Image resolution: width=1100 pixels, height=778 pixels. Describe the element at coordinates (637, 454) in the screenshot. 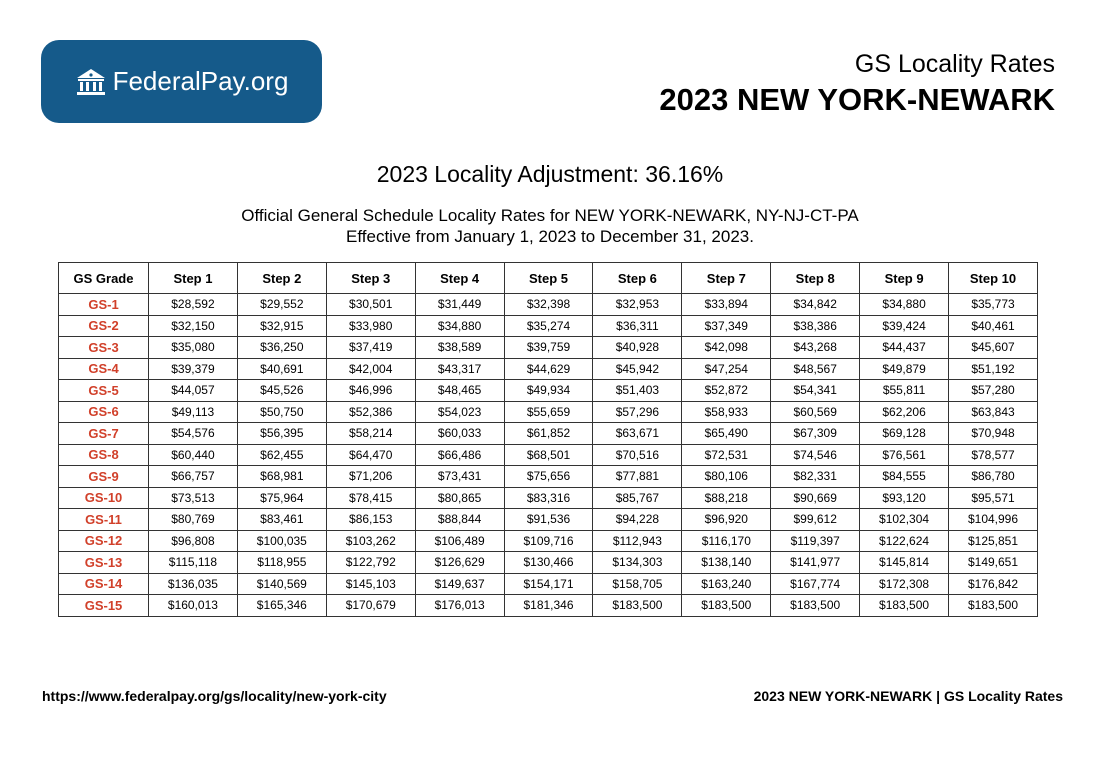

I see `rate-cell: $70,516` at that location.